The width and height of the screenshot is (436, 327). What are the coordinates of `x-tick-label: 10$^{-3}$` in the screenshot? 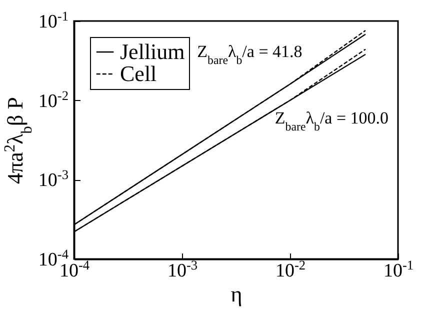 It's located at (182, 269).